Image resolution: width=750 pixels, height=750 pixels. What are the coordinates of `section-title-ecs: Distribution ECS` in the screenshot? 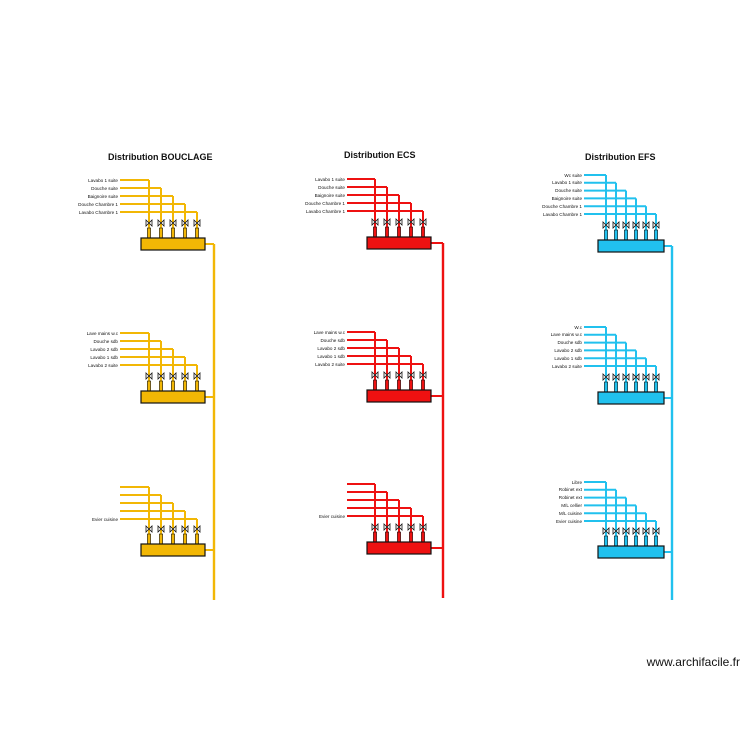 It's located at (380, 155).